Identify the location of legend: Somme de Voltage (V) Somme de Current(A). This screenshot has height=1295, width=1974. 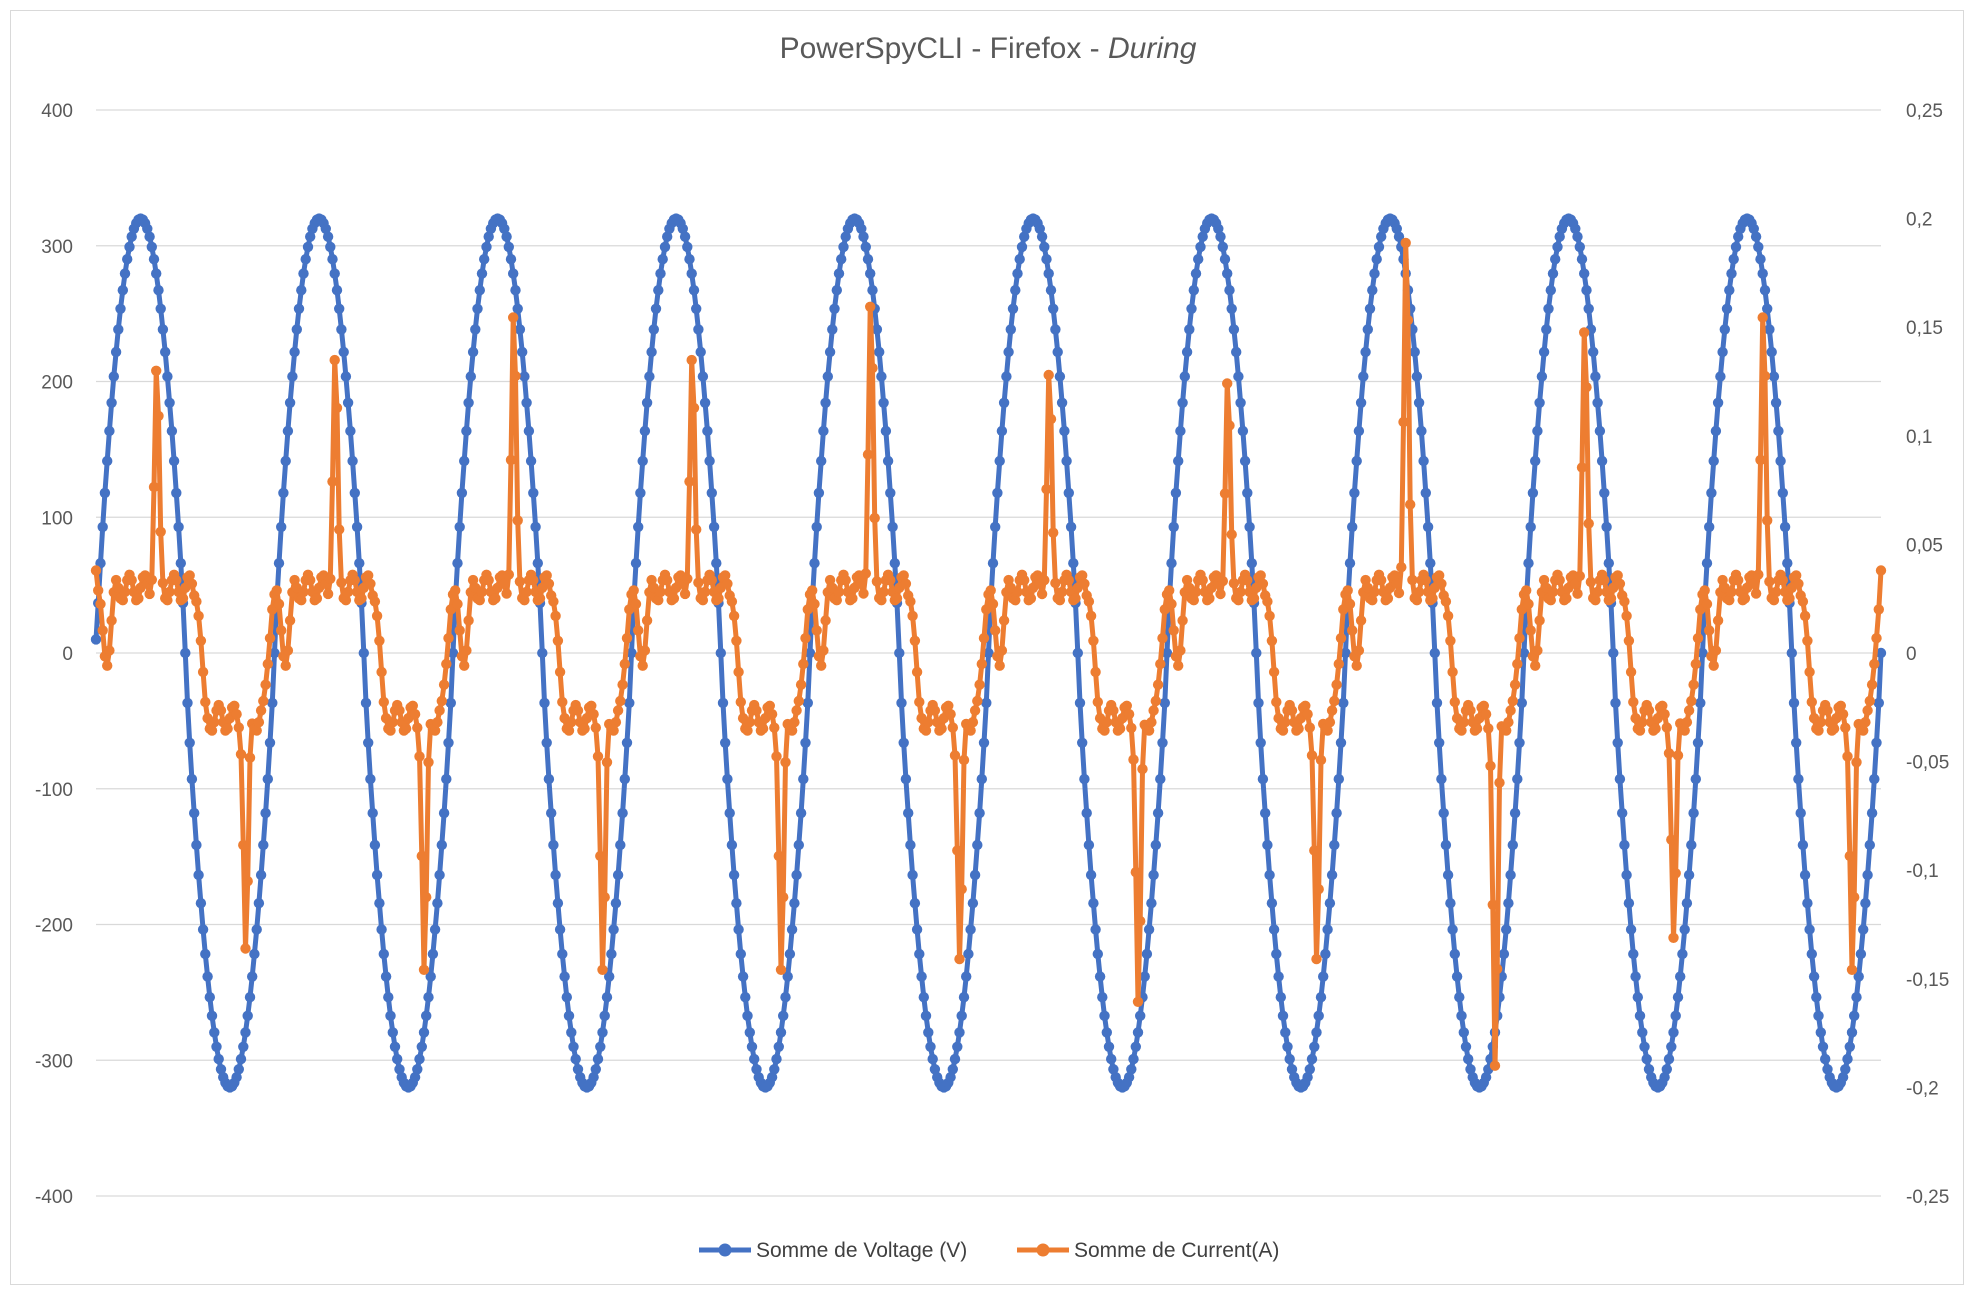
(989, 1250).